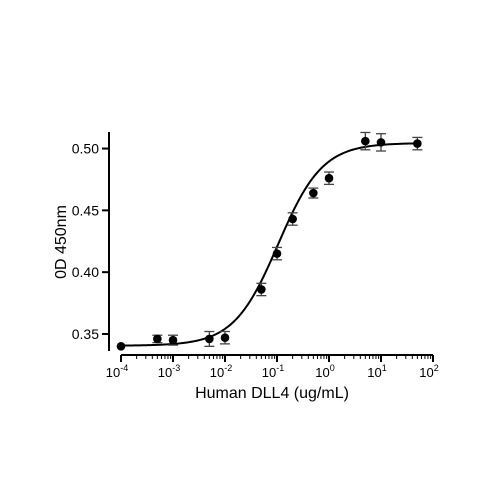  Describe the element at coordinates (176, 368) in the screenshot. I see `x-tick-exponent: -3` at that location.